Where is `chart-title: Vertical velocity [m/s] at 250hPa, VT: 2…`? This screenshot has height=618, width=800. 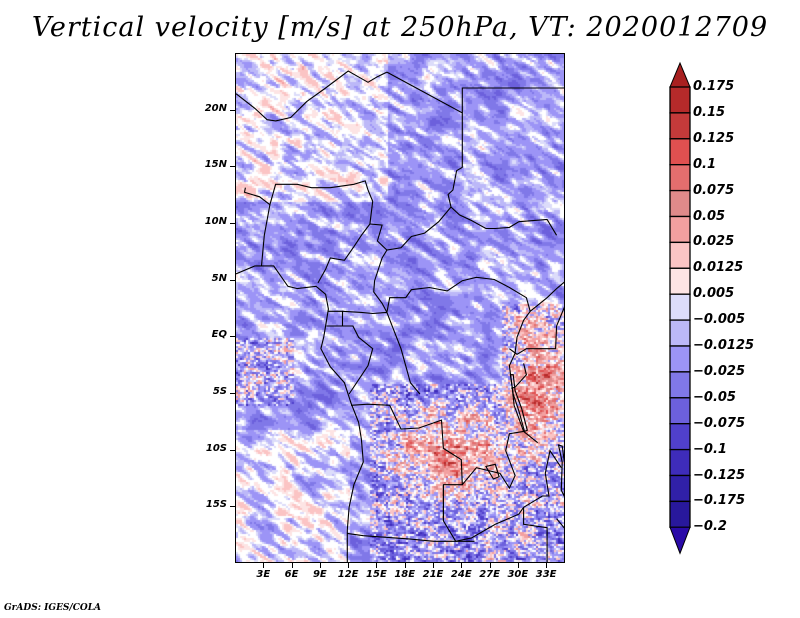 chart-title: Vertical velocity [m/s] at 250hPa, VT: 2… is located at coordinates (400, 27).